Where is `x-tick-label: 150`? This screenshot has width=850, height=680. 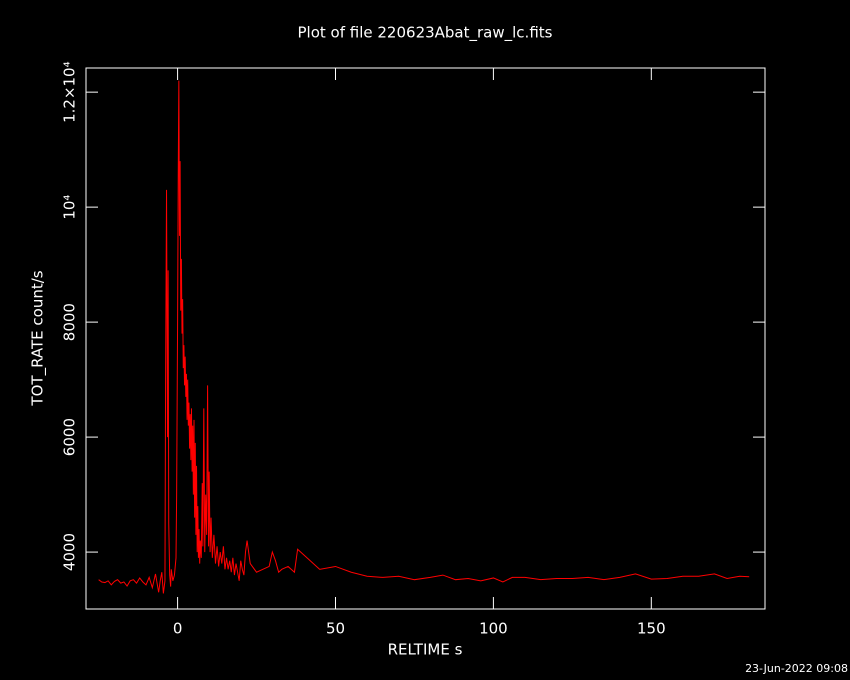 x-tick-label: 150 is located at coordinates (651, 629).